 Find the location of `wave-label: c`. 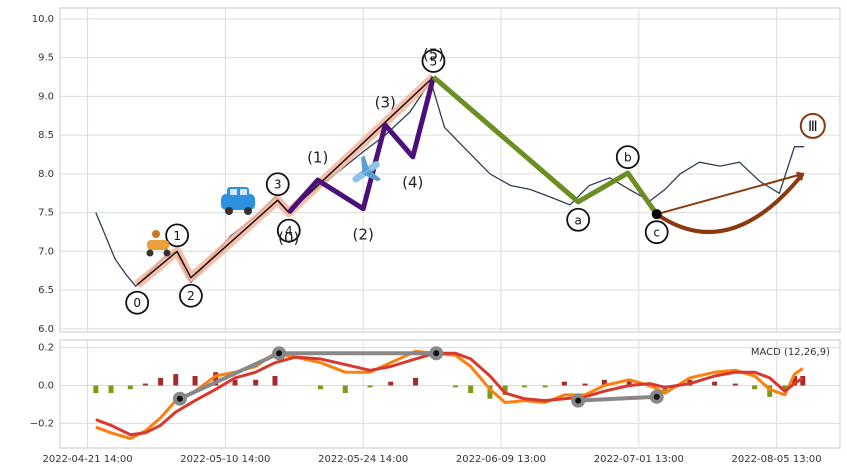

wave-label: c is located at coordinates (656, 233).